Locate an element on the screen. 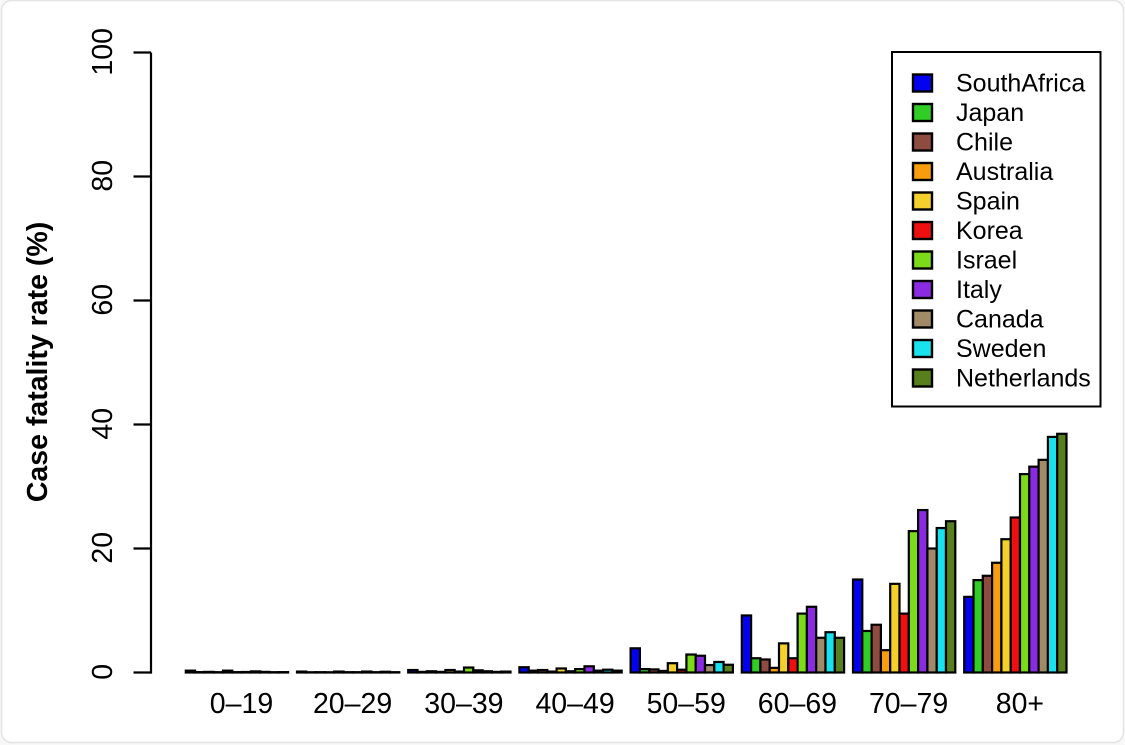  svg-text: 20 is located at coordinates (103, 548).